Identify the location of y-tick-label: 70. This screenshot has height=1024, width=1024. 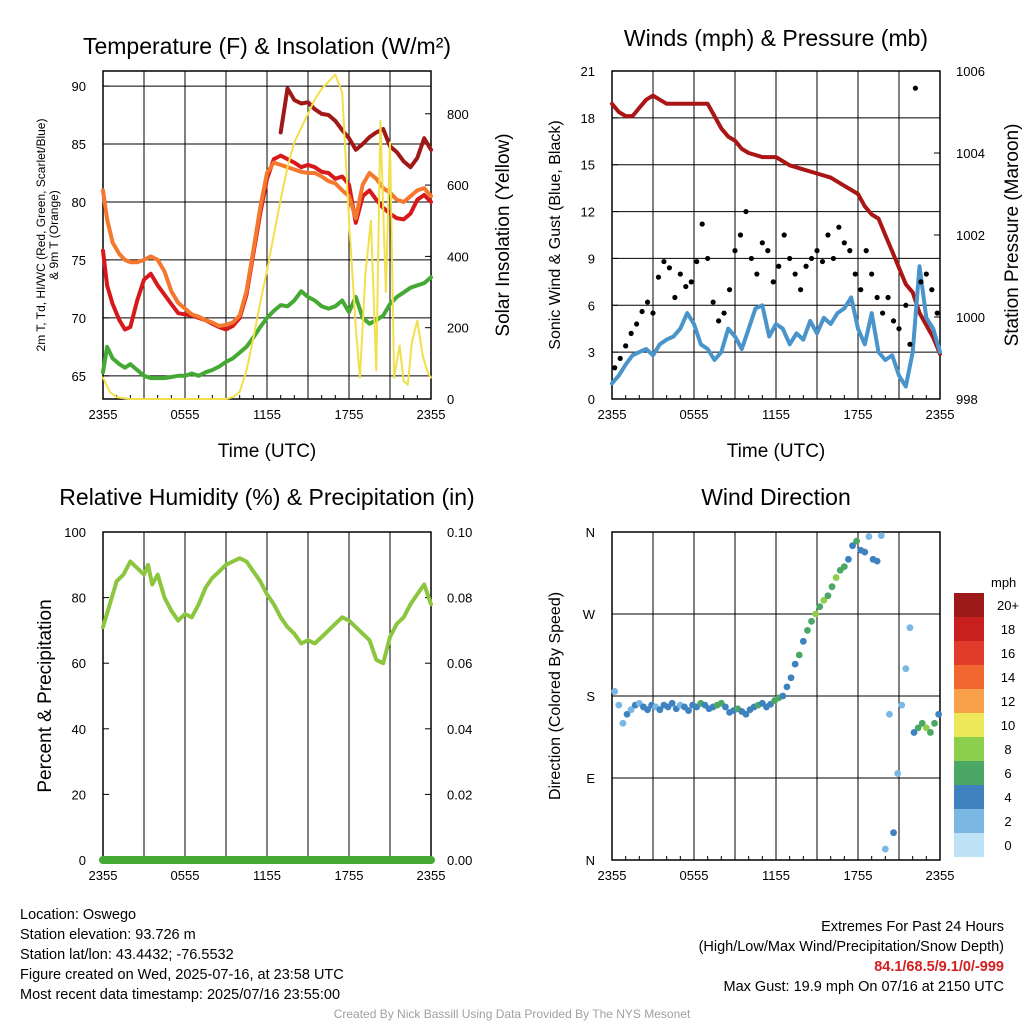
(79, 318).